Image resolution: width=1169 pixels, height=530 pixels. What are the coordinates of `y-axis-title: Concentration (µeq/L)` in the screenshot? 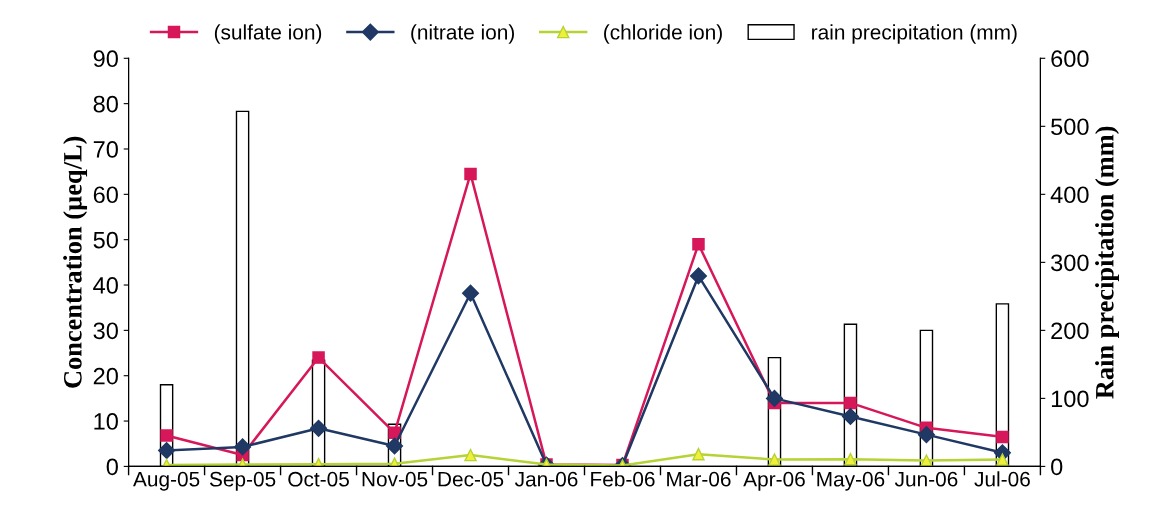 It's located at (75, 262).